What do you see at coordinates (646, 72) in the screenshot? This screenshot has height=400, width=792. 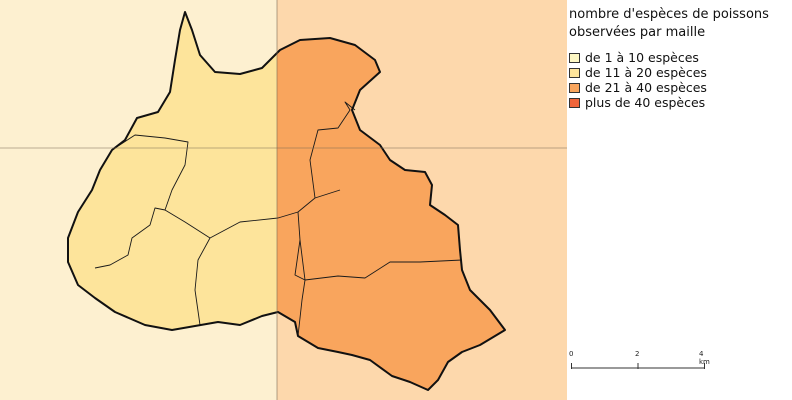 I see `legend-label: de 11 à 20 espèces` at bounding box center [646, 72].